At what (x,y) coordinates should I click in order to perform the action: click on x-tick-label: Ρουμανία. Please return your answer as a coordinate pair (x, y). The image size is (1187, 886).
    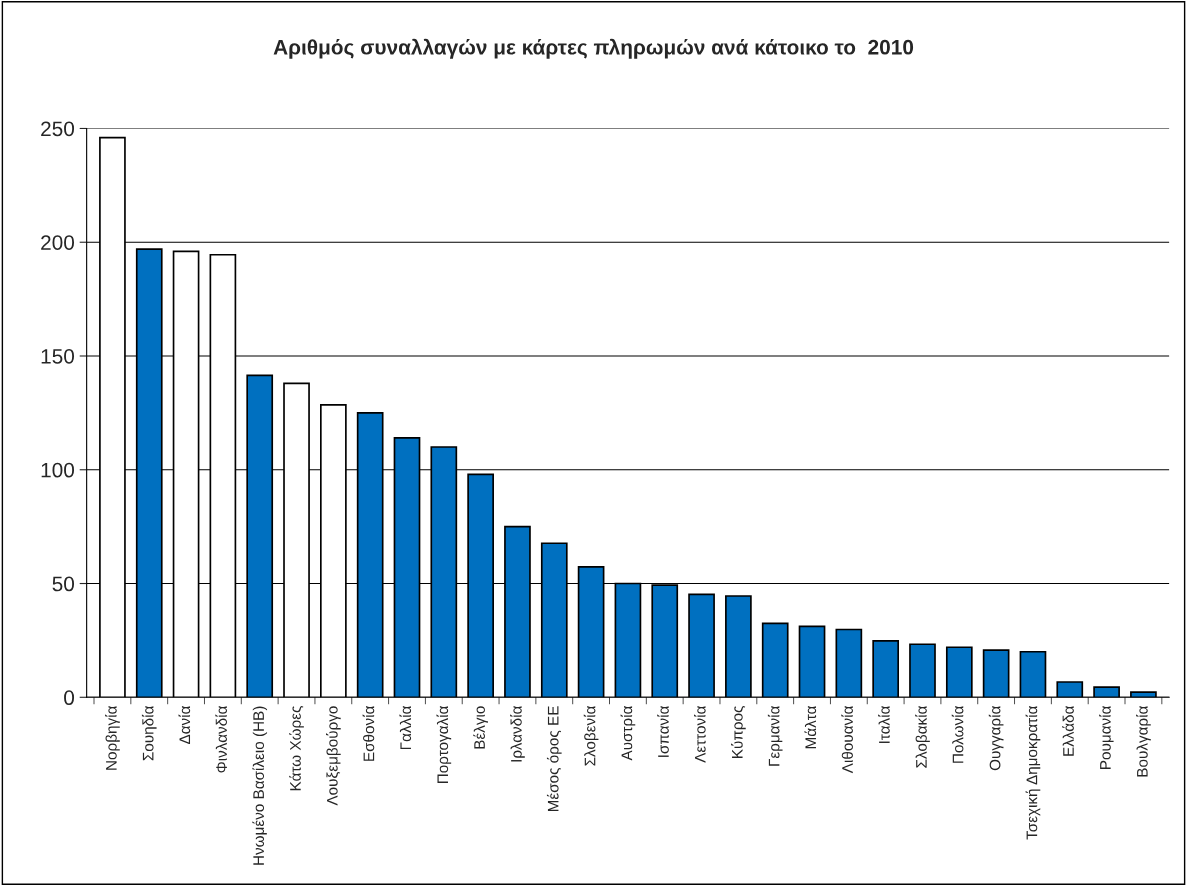
    Looking at the image, I should click on (1106, 737).